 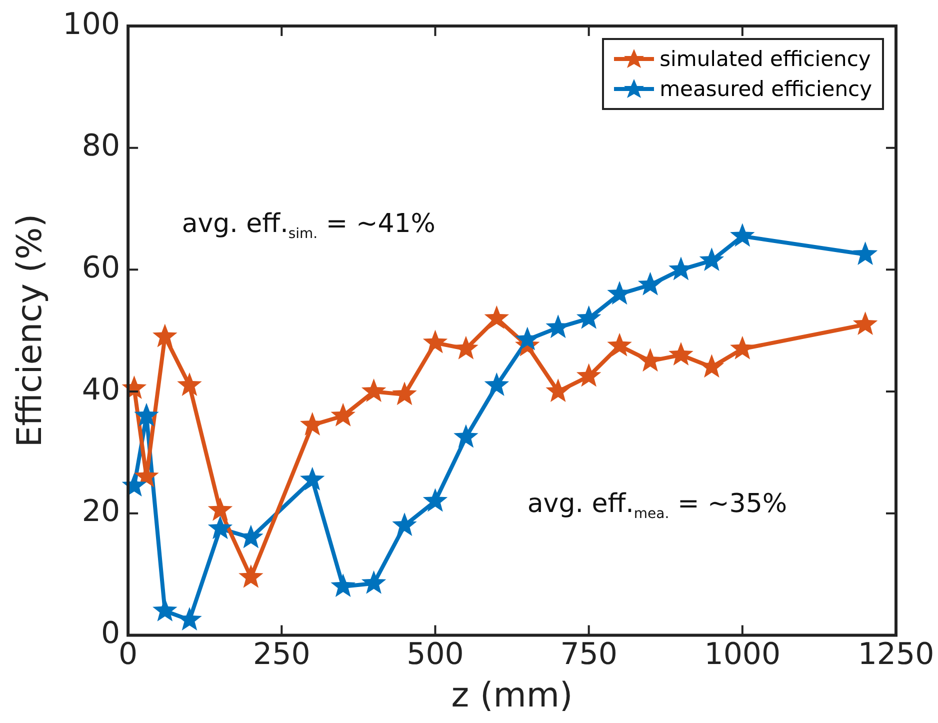 What do you see at coordinates (435, 654) in the screenshot?
I see `x-tick-label: 500` at bounding box center [435, 654].